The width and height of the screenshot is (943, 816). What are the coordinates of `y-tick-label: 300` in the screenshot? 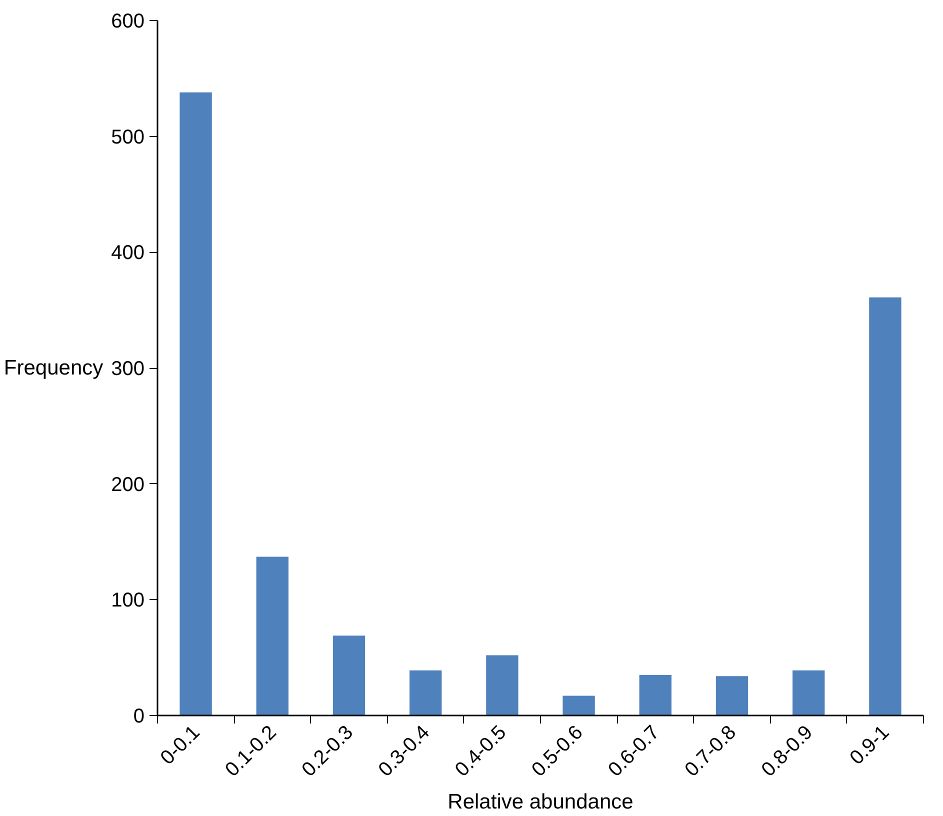 It's located at (128, 369).